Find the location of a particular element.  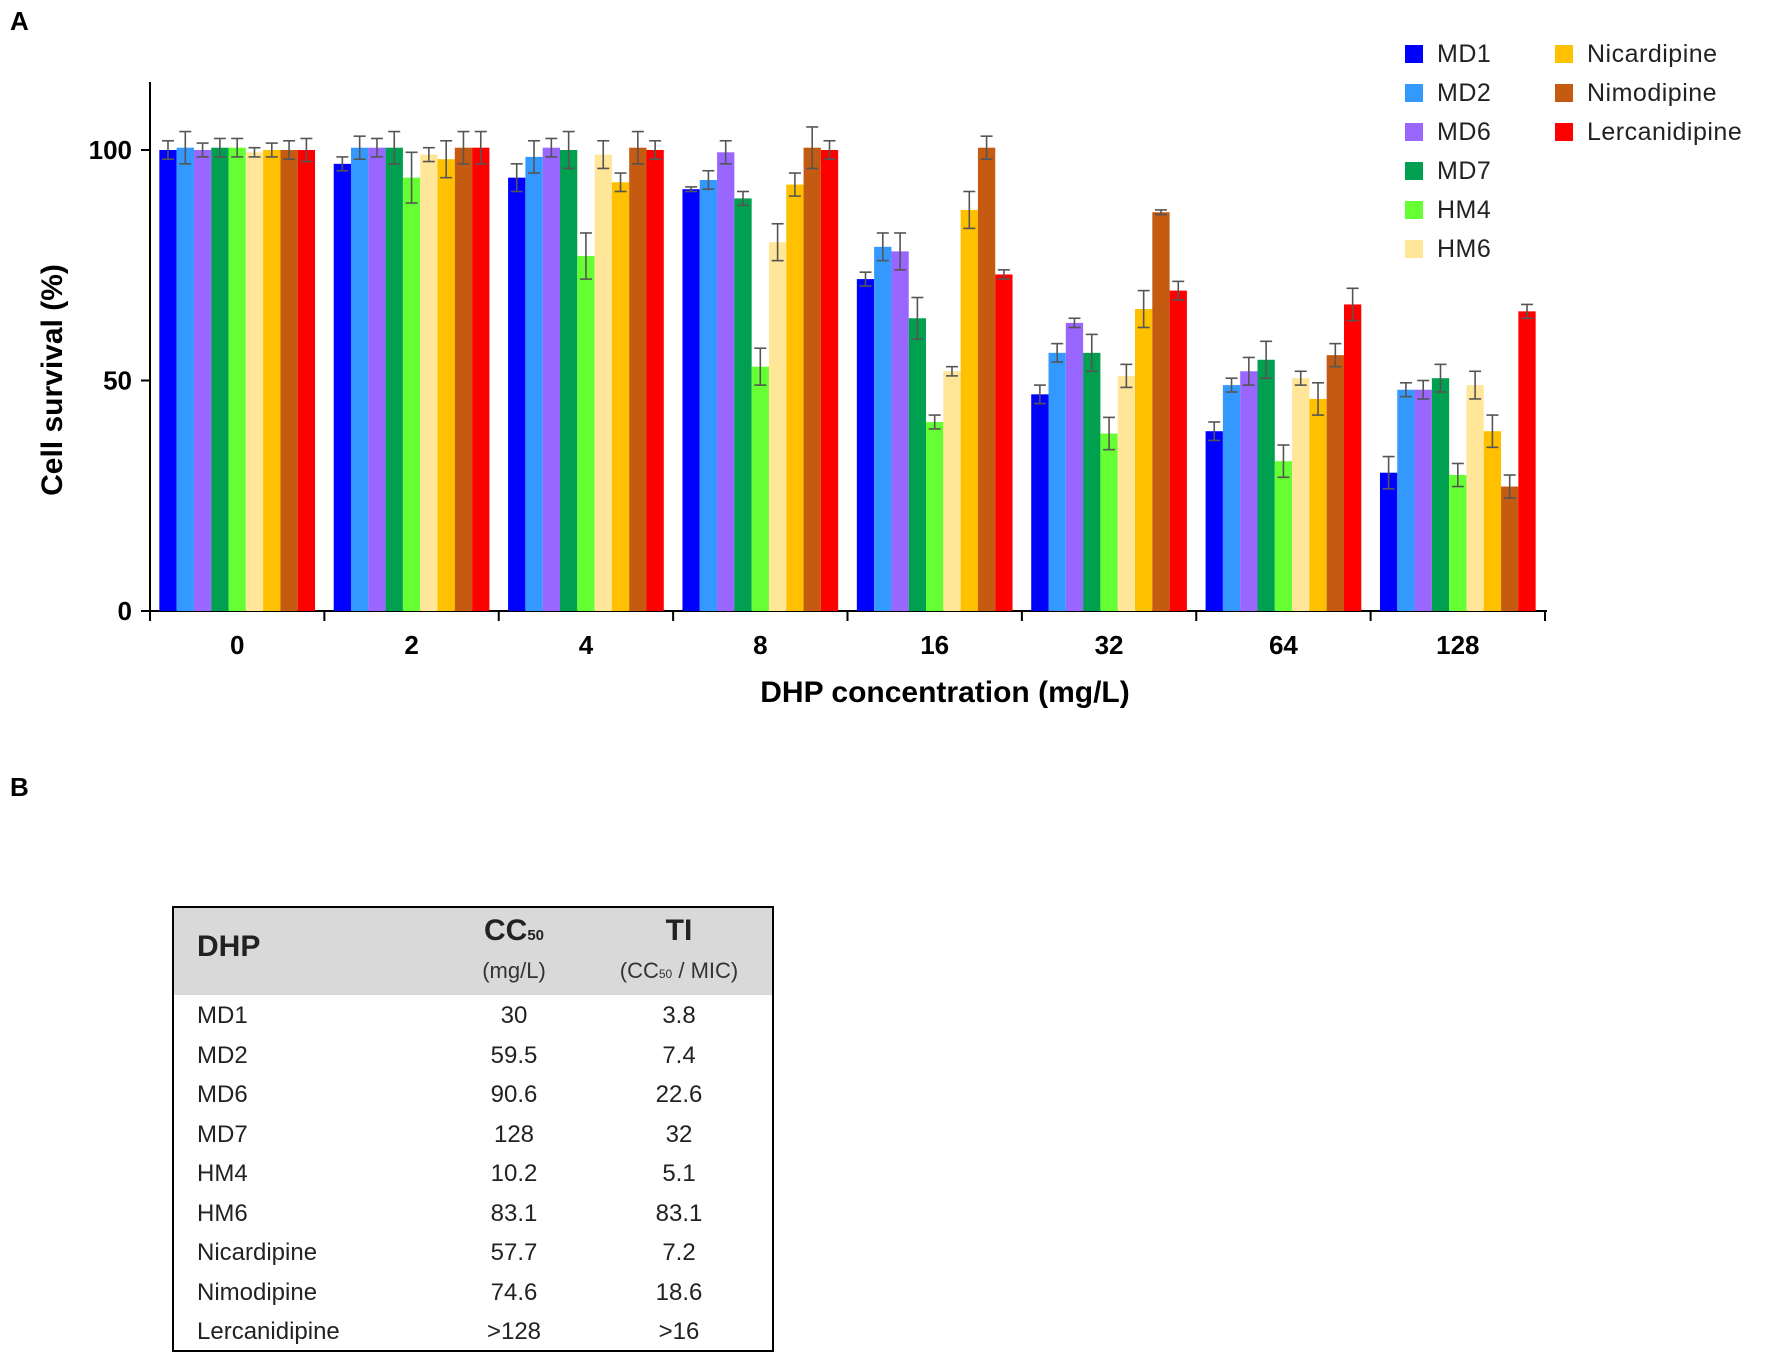

row-ti: 32 is located at coordinates (679, 1134).